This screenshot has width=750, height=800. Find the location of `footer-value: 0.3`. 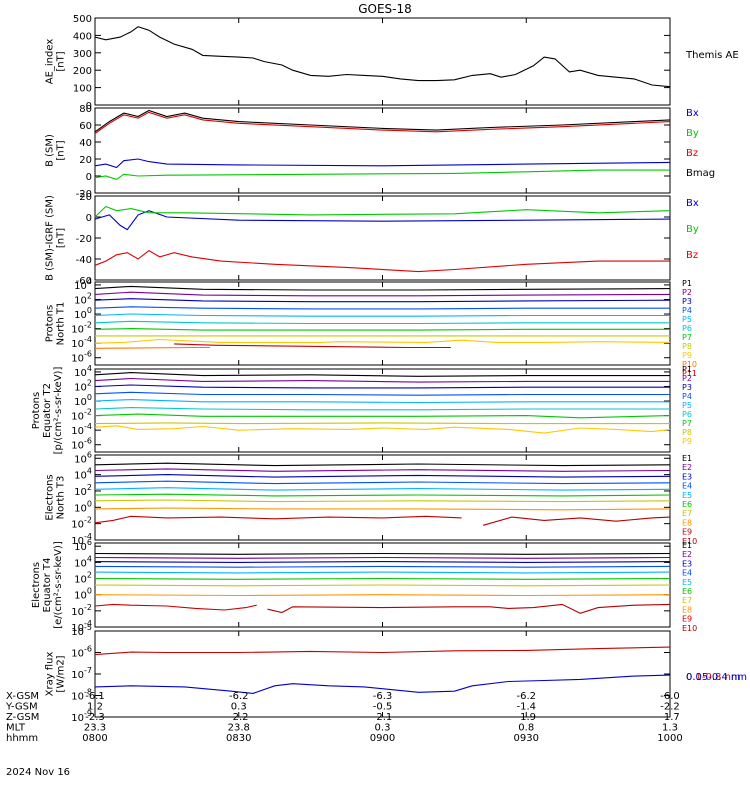

footer-value: 0.3 is located at coordinates (383, 728).